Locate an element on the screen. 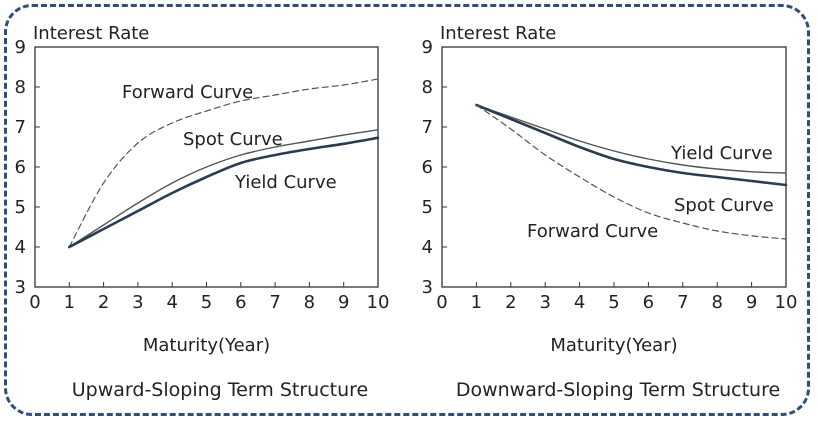  panel-2-y-tick-label: 6 is located at coordinates (427, 167).